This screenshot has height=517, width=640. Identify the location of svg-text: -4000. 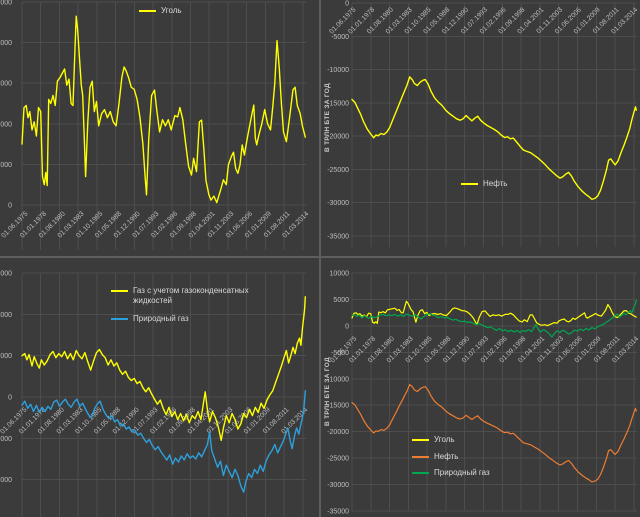
(6, 480).